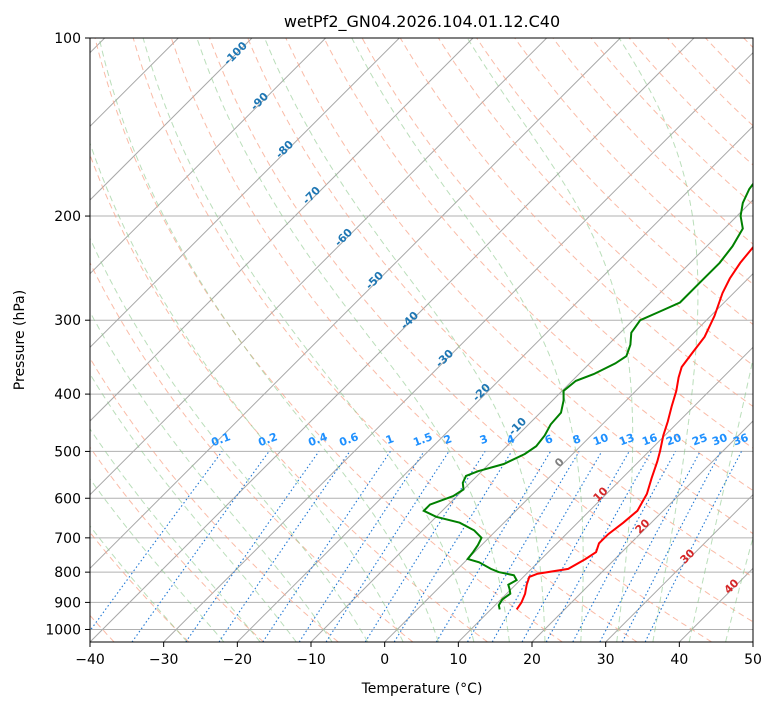 The image size is (775, 708). I want to click on dry-adiabat-label: -20, so click(481, 392).